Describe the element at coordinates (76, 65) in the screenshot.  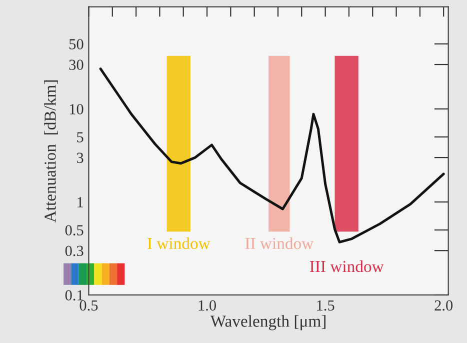
I see `y-tick-label: 30` at that location.